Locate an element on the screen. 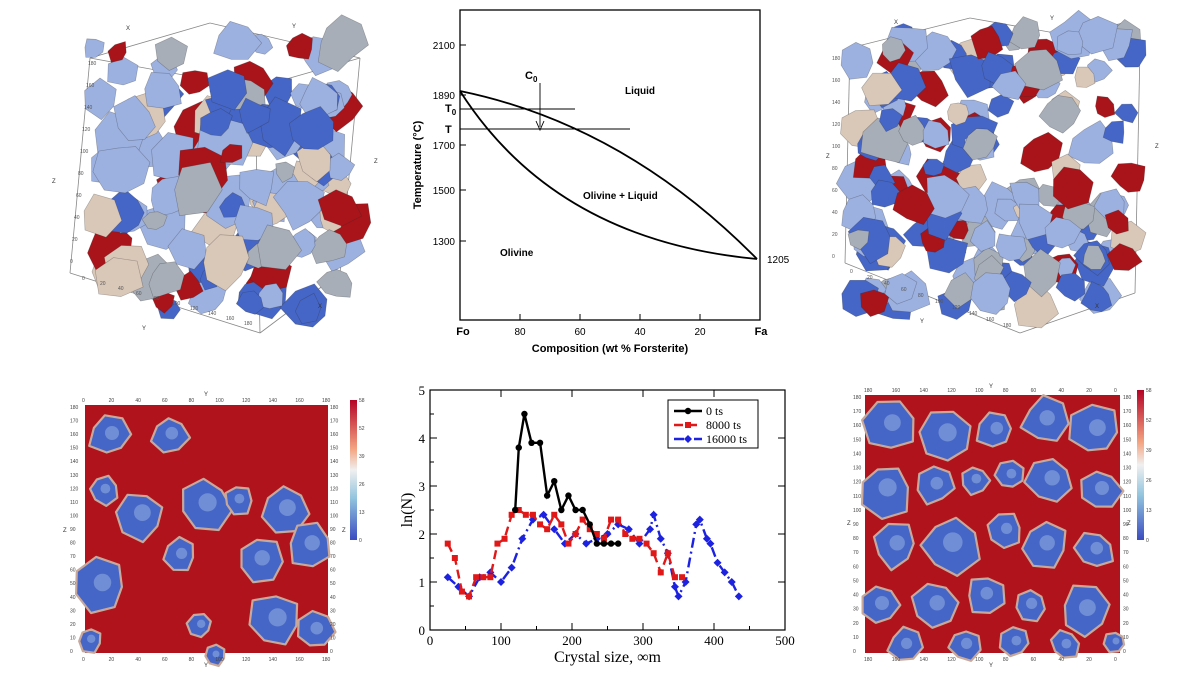  series-16000-ts is located at coordinates (593, 555).